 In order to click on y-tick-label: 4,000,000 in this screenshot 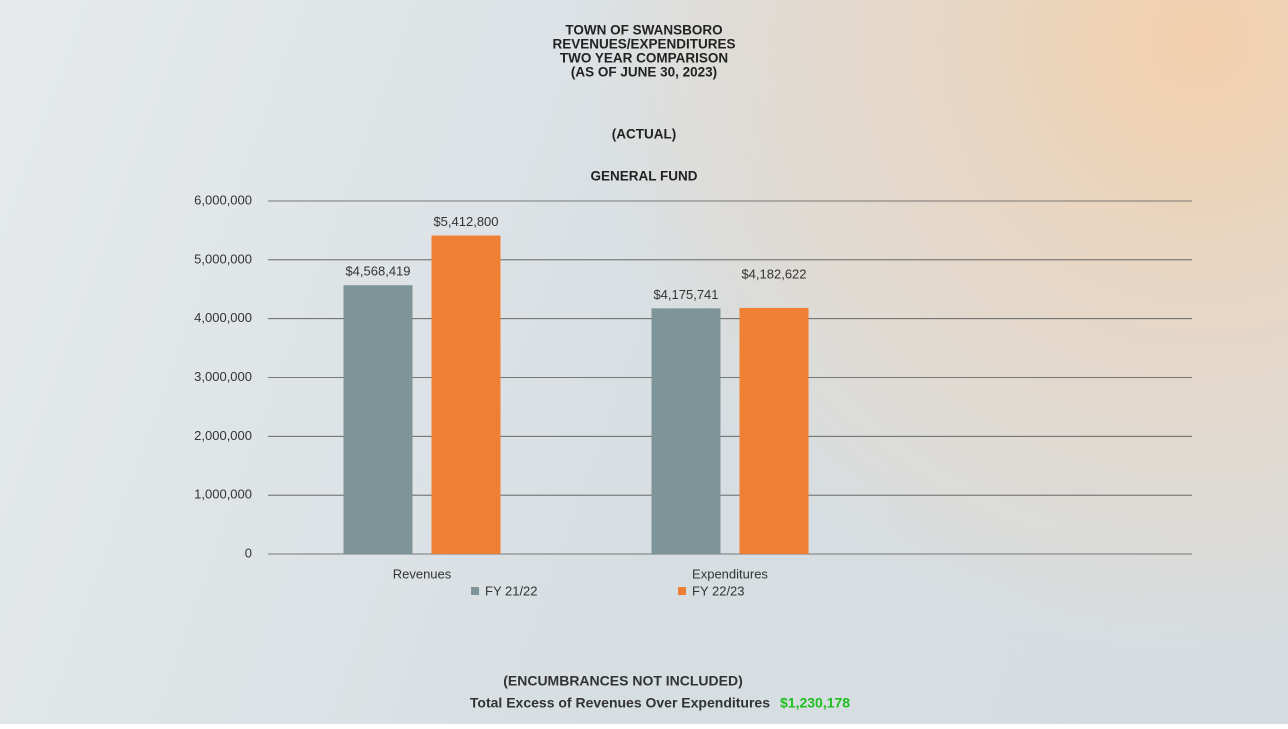, I will do `click(223, 317)`.